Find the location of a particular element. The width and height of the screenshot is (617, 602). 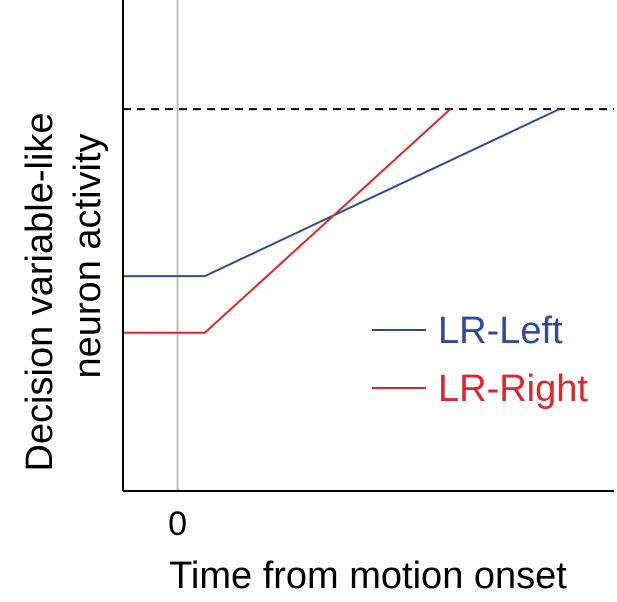

x-tick-labels: 0 is located at coordinates (177, 524).